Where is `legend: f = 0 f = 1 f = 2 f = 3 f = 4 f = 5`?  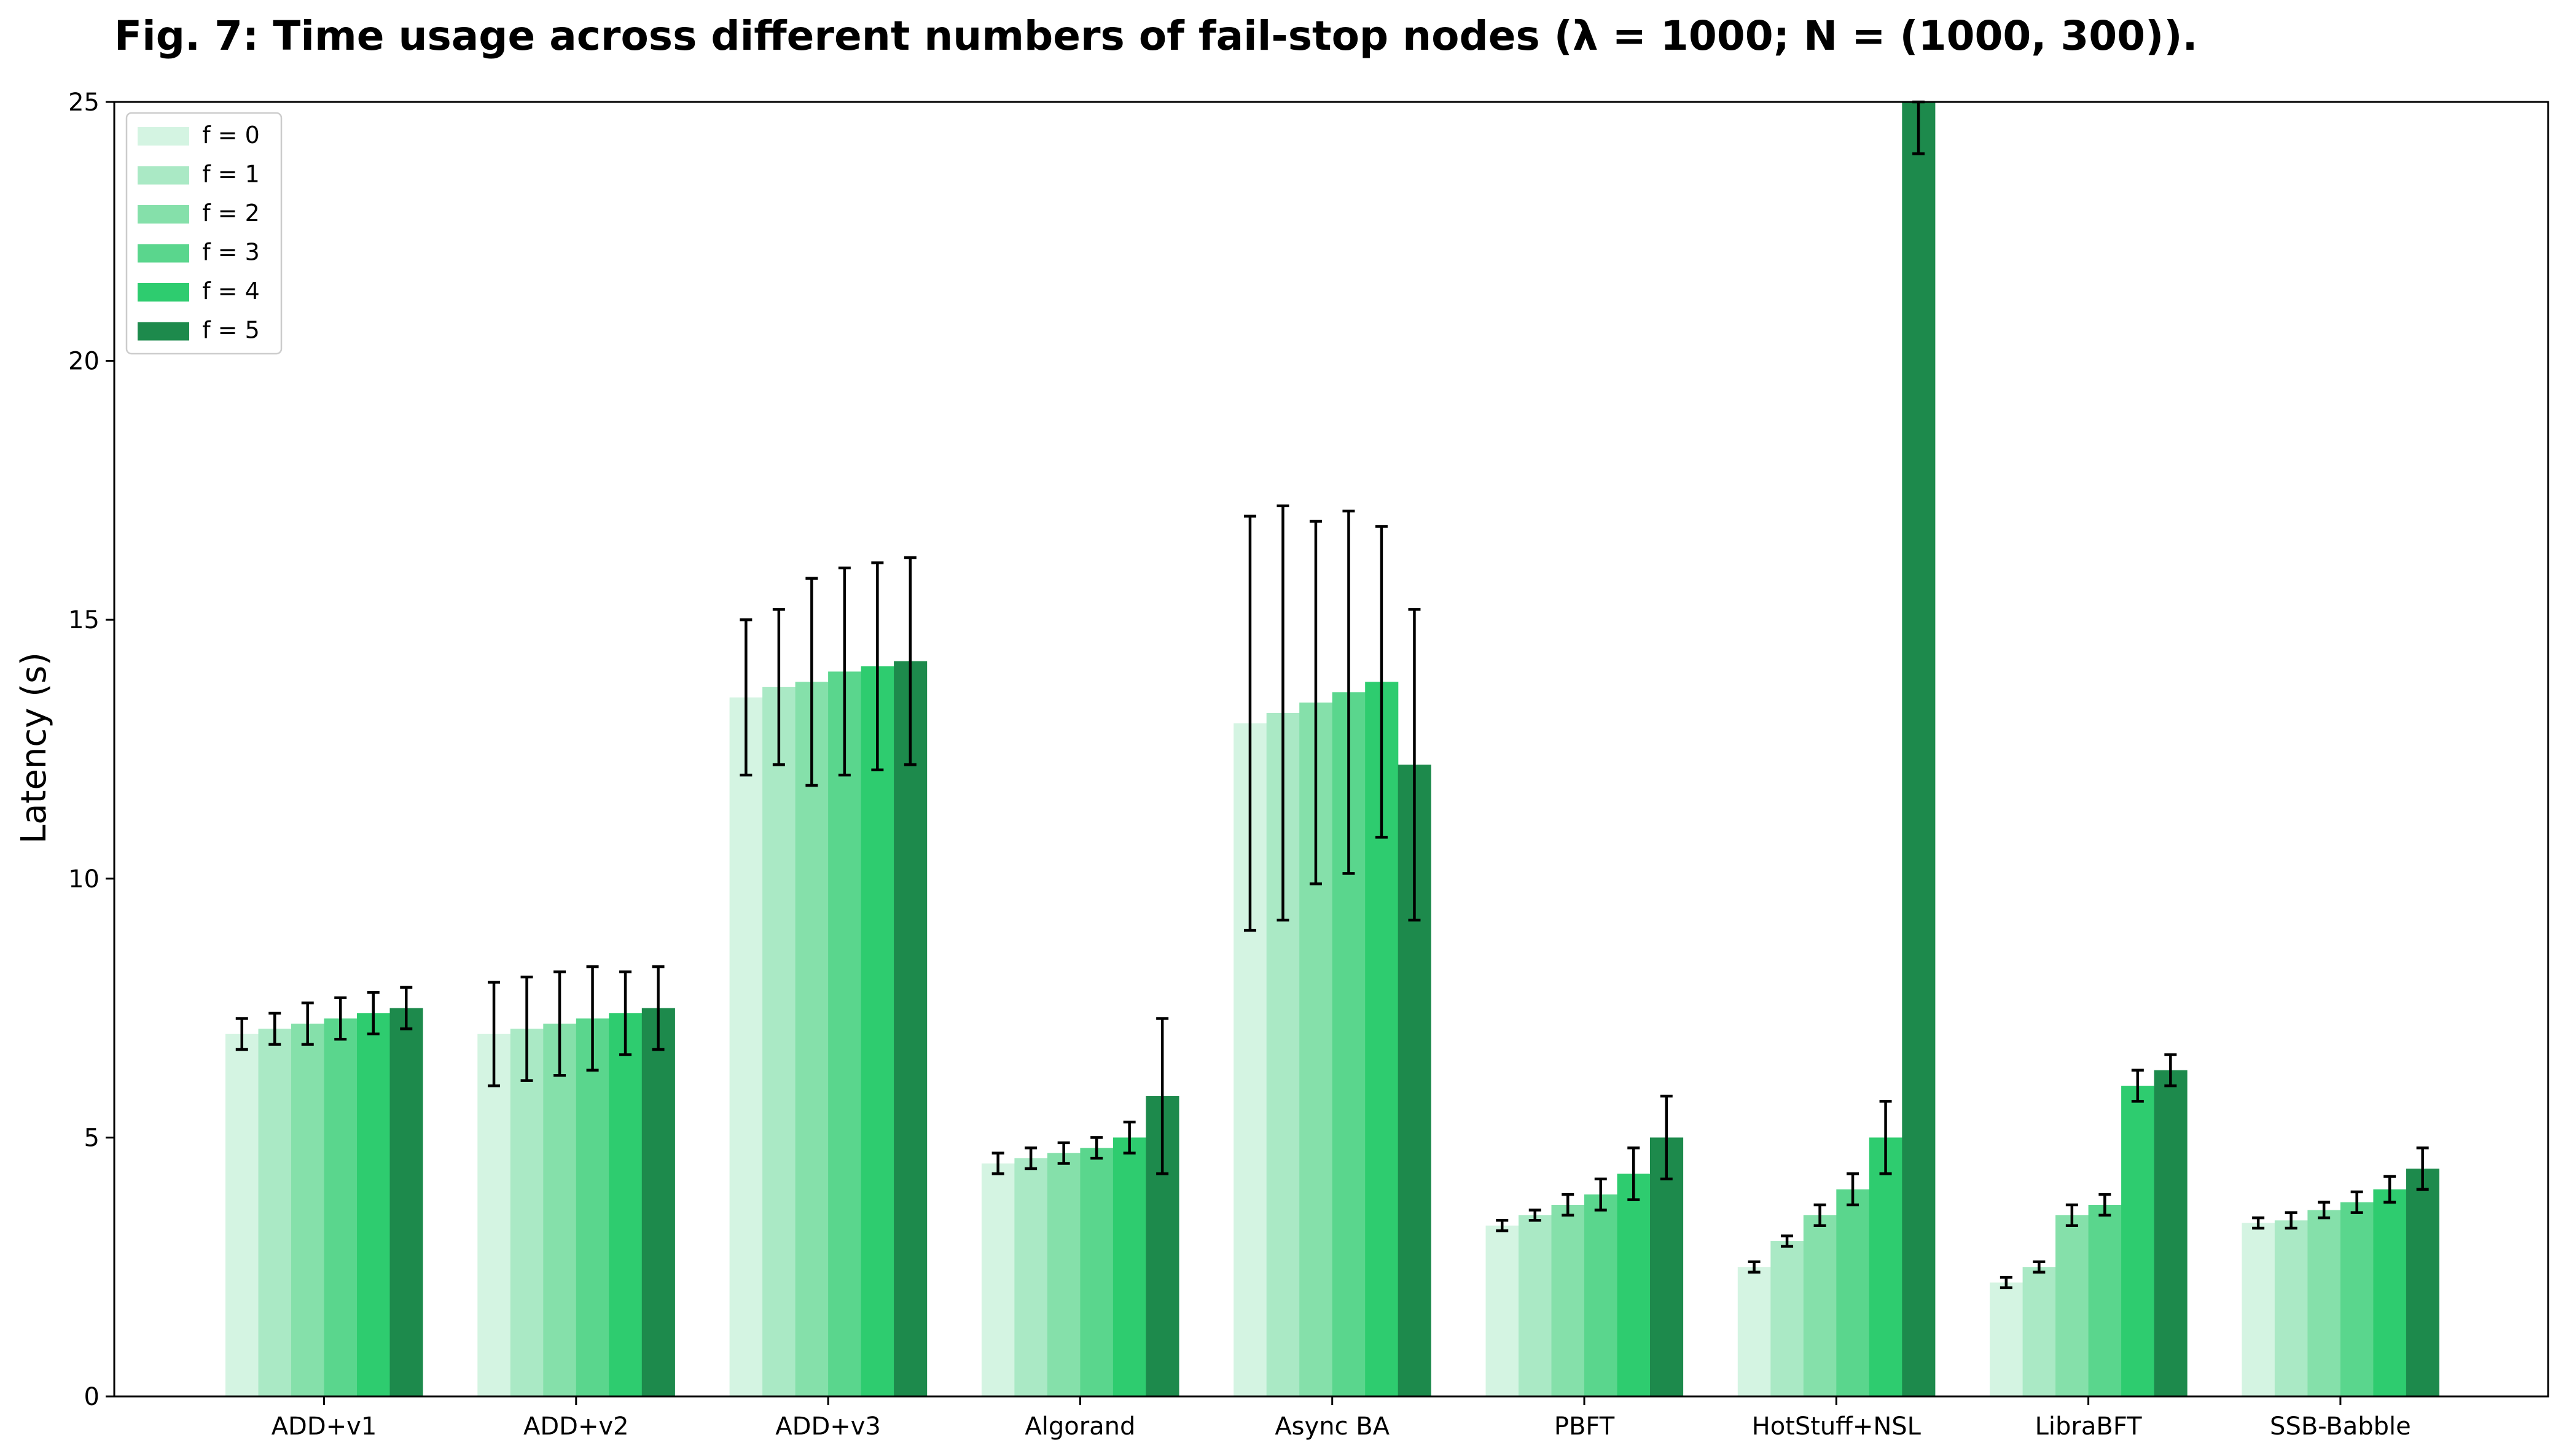 legend: f = 0 f = 1 f = 2 f = 3 f = 4 f = 5 is located at coordinates (204, 233).